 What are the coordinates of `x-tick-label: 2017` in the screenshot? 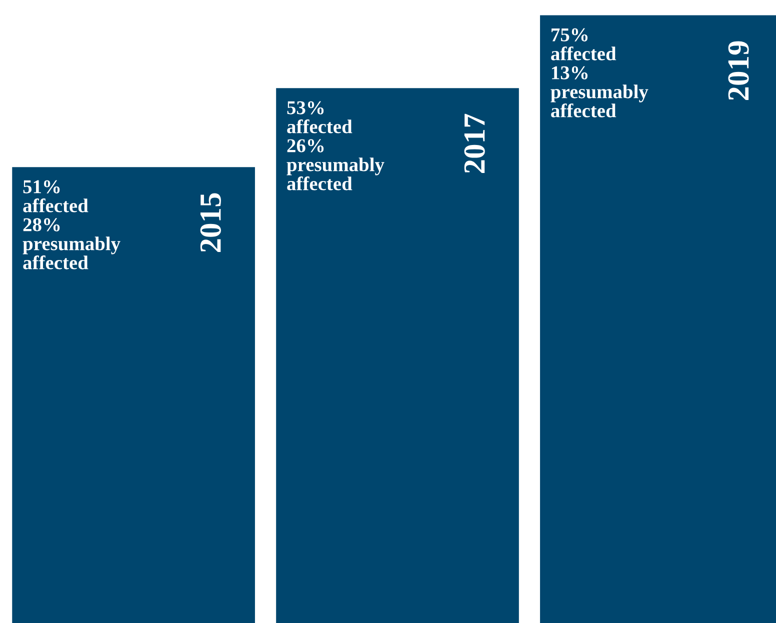 It's located at (474, 143).